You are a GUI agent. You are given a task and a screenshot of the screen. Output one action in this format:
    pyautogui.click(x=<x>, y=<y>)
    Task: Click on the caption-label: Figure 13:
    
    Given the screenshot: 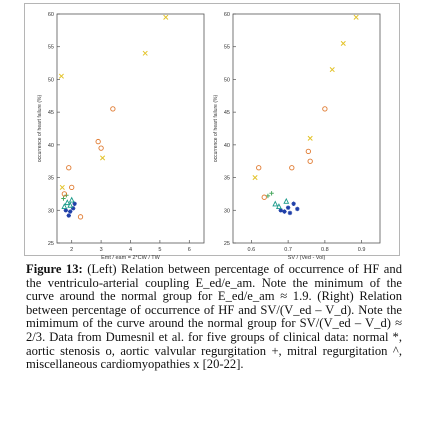 What is the action you would take?
    pyautogui.click(x=54, y=269)
    